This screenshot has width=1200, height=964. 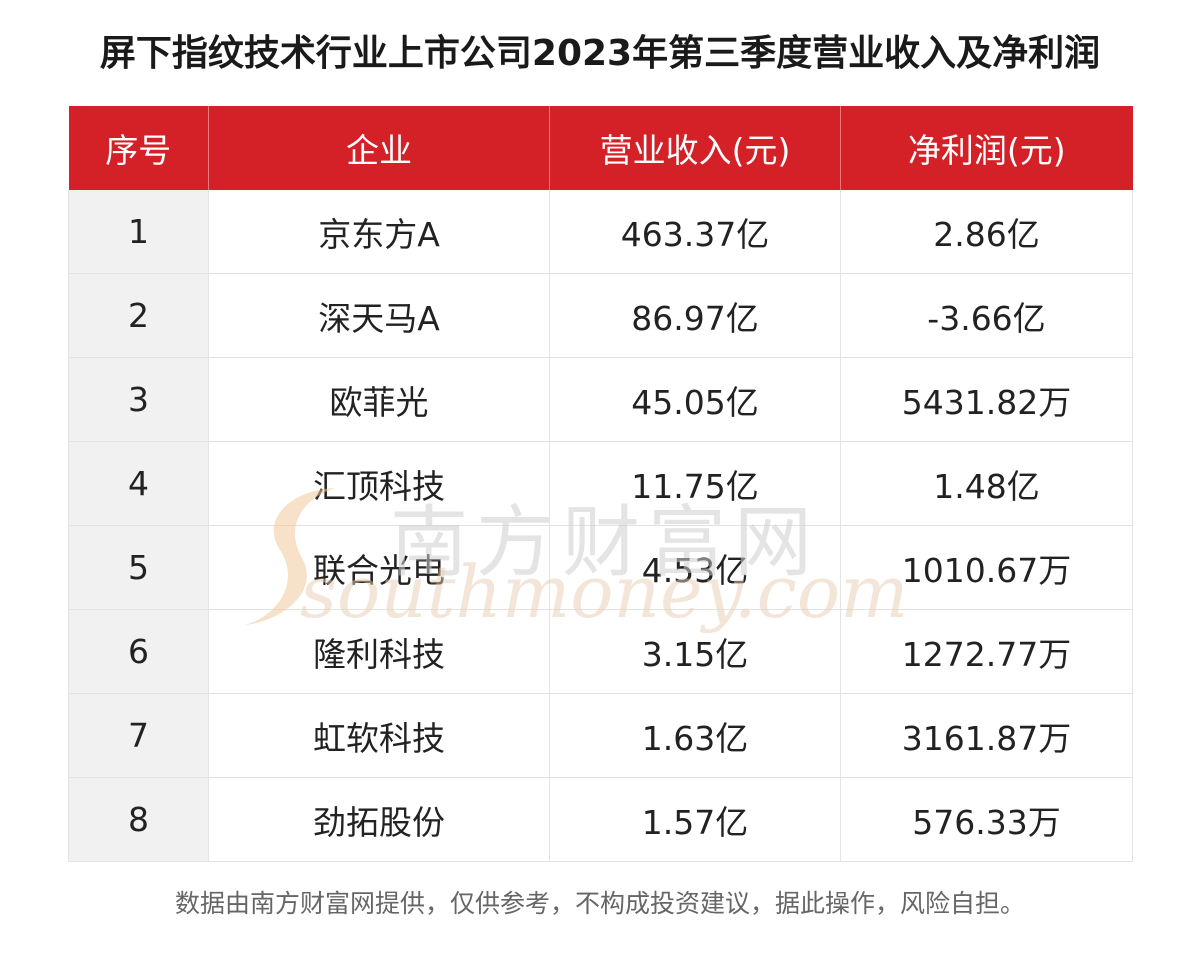 I want to click on table-header-row: 序号 企业 营业收入(元) 净利润(元), so click(x=600, y=148).